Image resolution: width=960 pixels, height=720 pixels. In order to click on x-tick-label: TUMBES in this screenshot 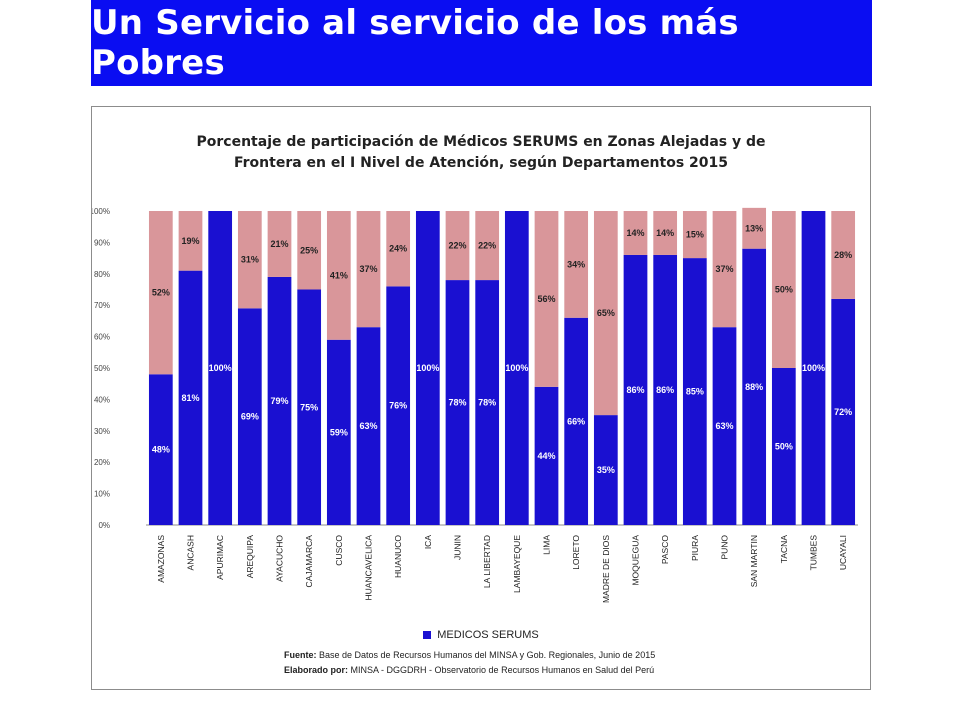, I will do `click(814, 553)`.